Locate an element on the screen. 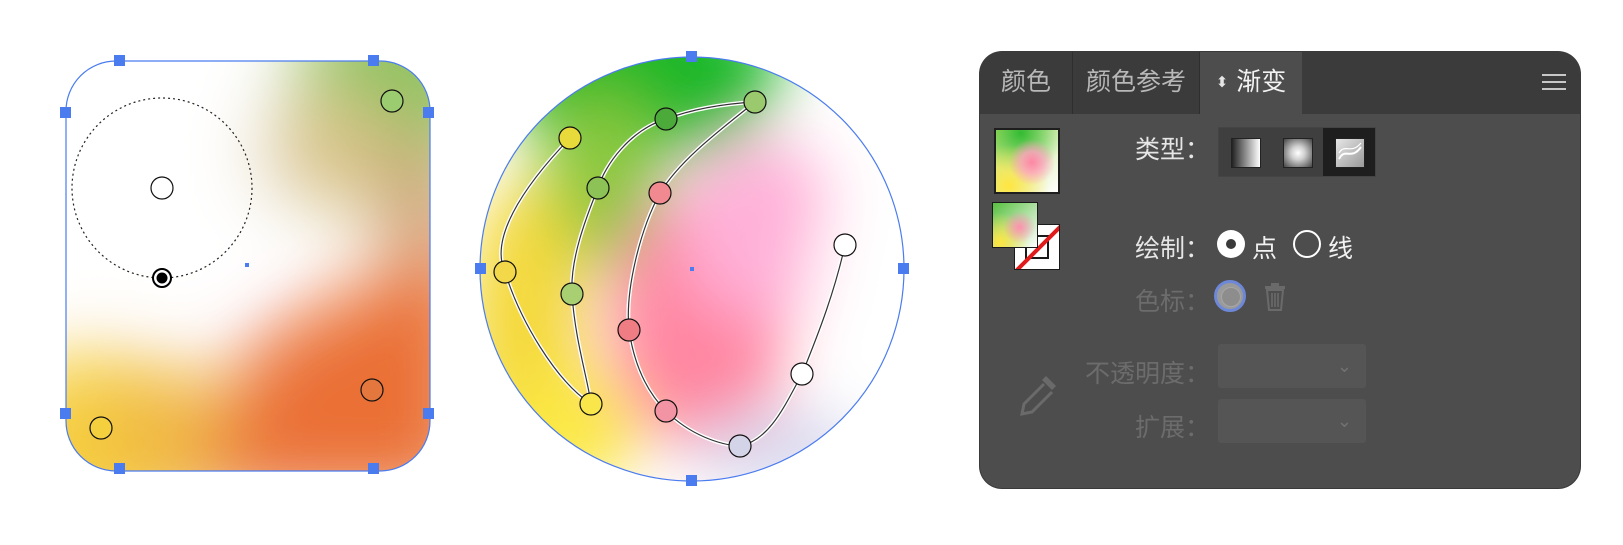 The width and height of the screenshot is (1623, 545). eyedropper-icon is located at coordinates (1038, 396).